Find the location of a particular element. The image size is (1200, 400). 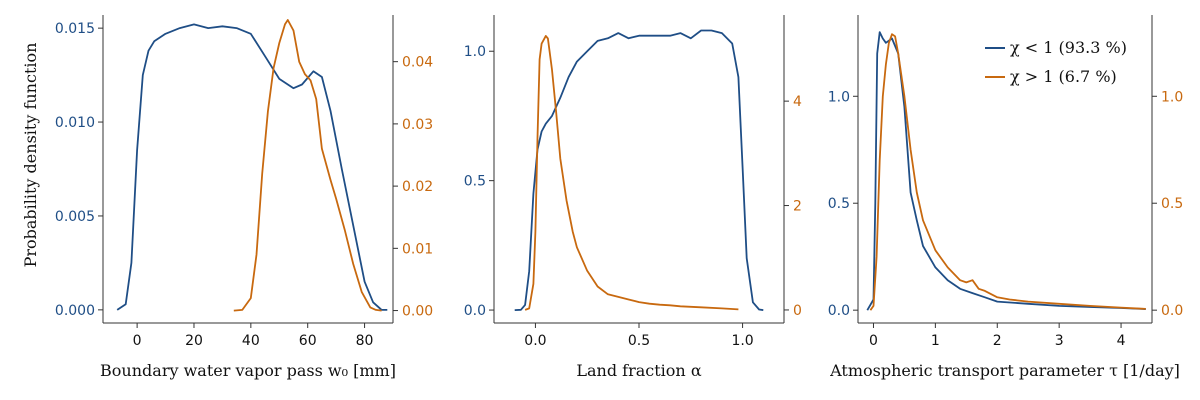

y-tick-label-right: 1.0 is located at coordinates (1172, 97).